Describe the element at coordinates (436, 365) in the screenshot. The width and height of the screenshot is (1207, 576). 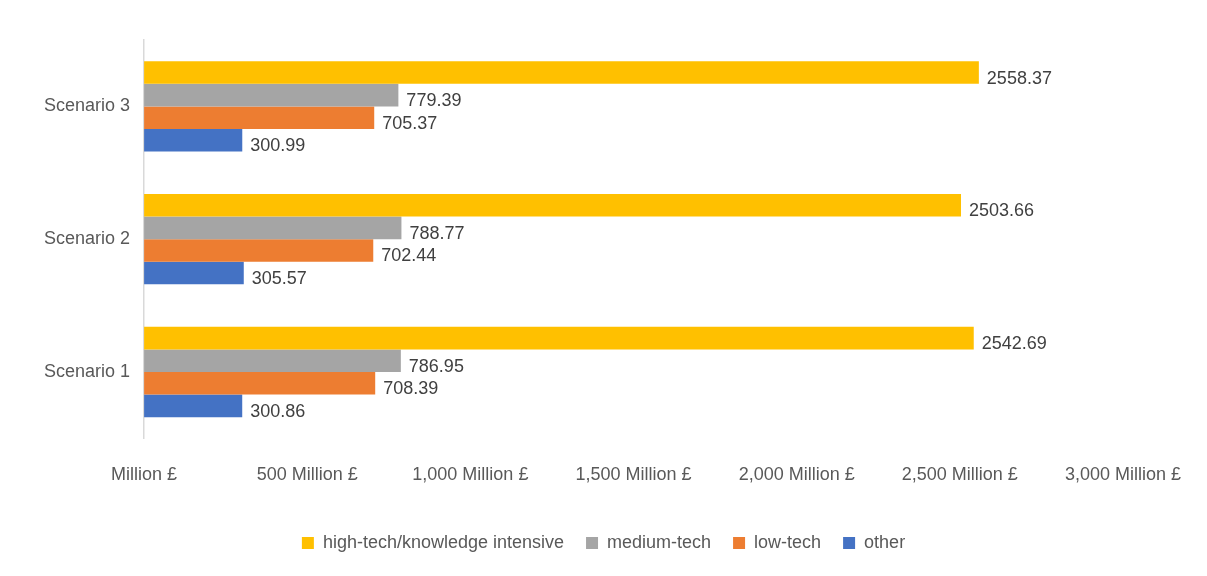
I see `data-label: 786.95` at that location.